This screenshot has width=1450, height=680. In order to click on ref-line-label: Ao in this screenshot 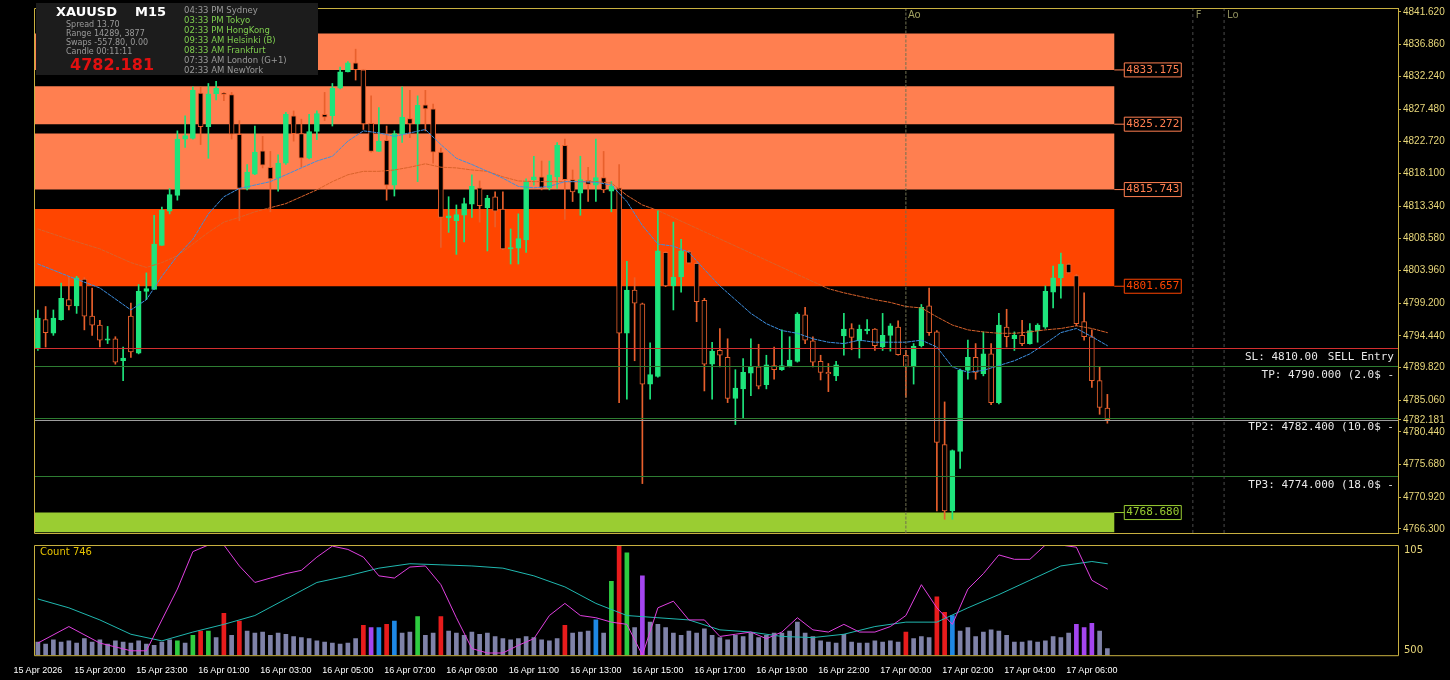, I will do `click(914, 14)`.